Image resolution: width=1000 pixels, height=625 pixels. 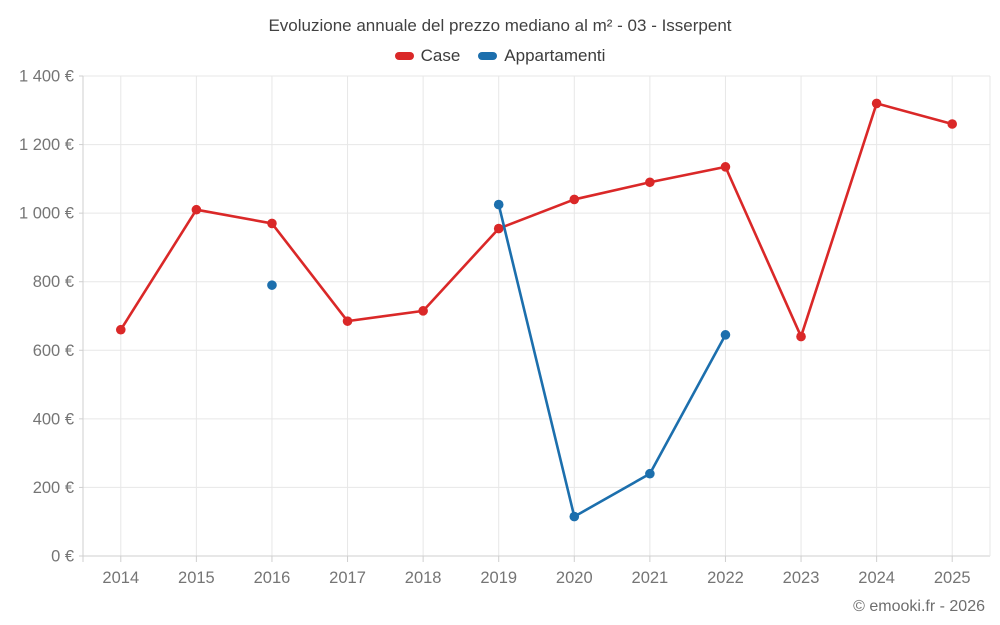 What do you see at coordinates (498, 204) in the screenshot?
I see `data-point-appartamenti-2019` at bounding box center [498, 204].